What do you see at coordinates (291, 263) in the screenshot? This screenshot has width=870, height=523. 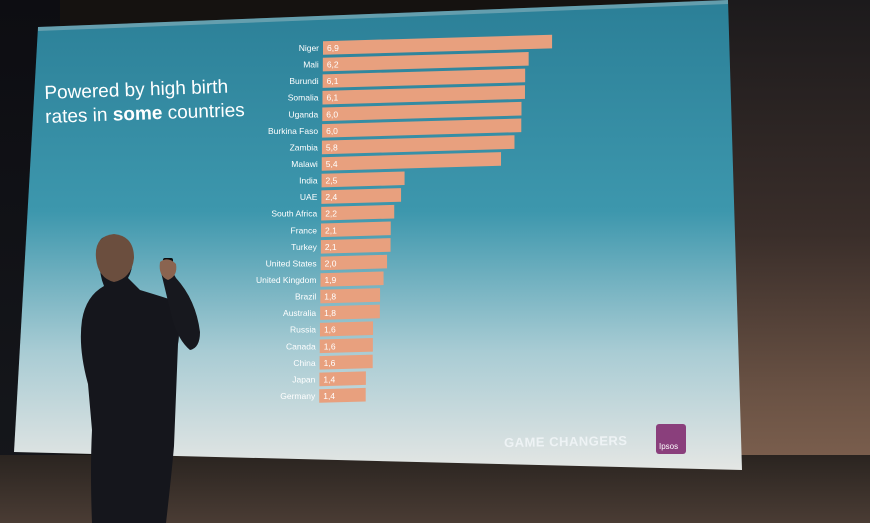 I see `category-label: United States` at bounding box center [291, 263].